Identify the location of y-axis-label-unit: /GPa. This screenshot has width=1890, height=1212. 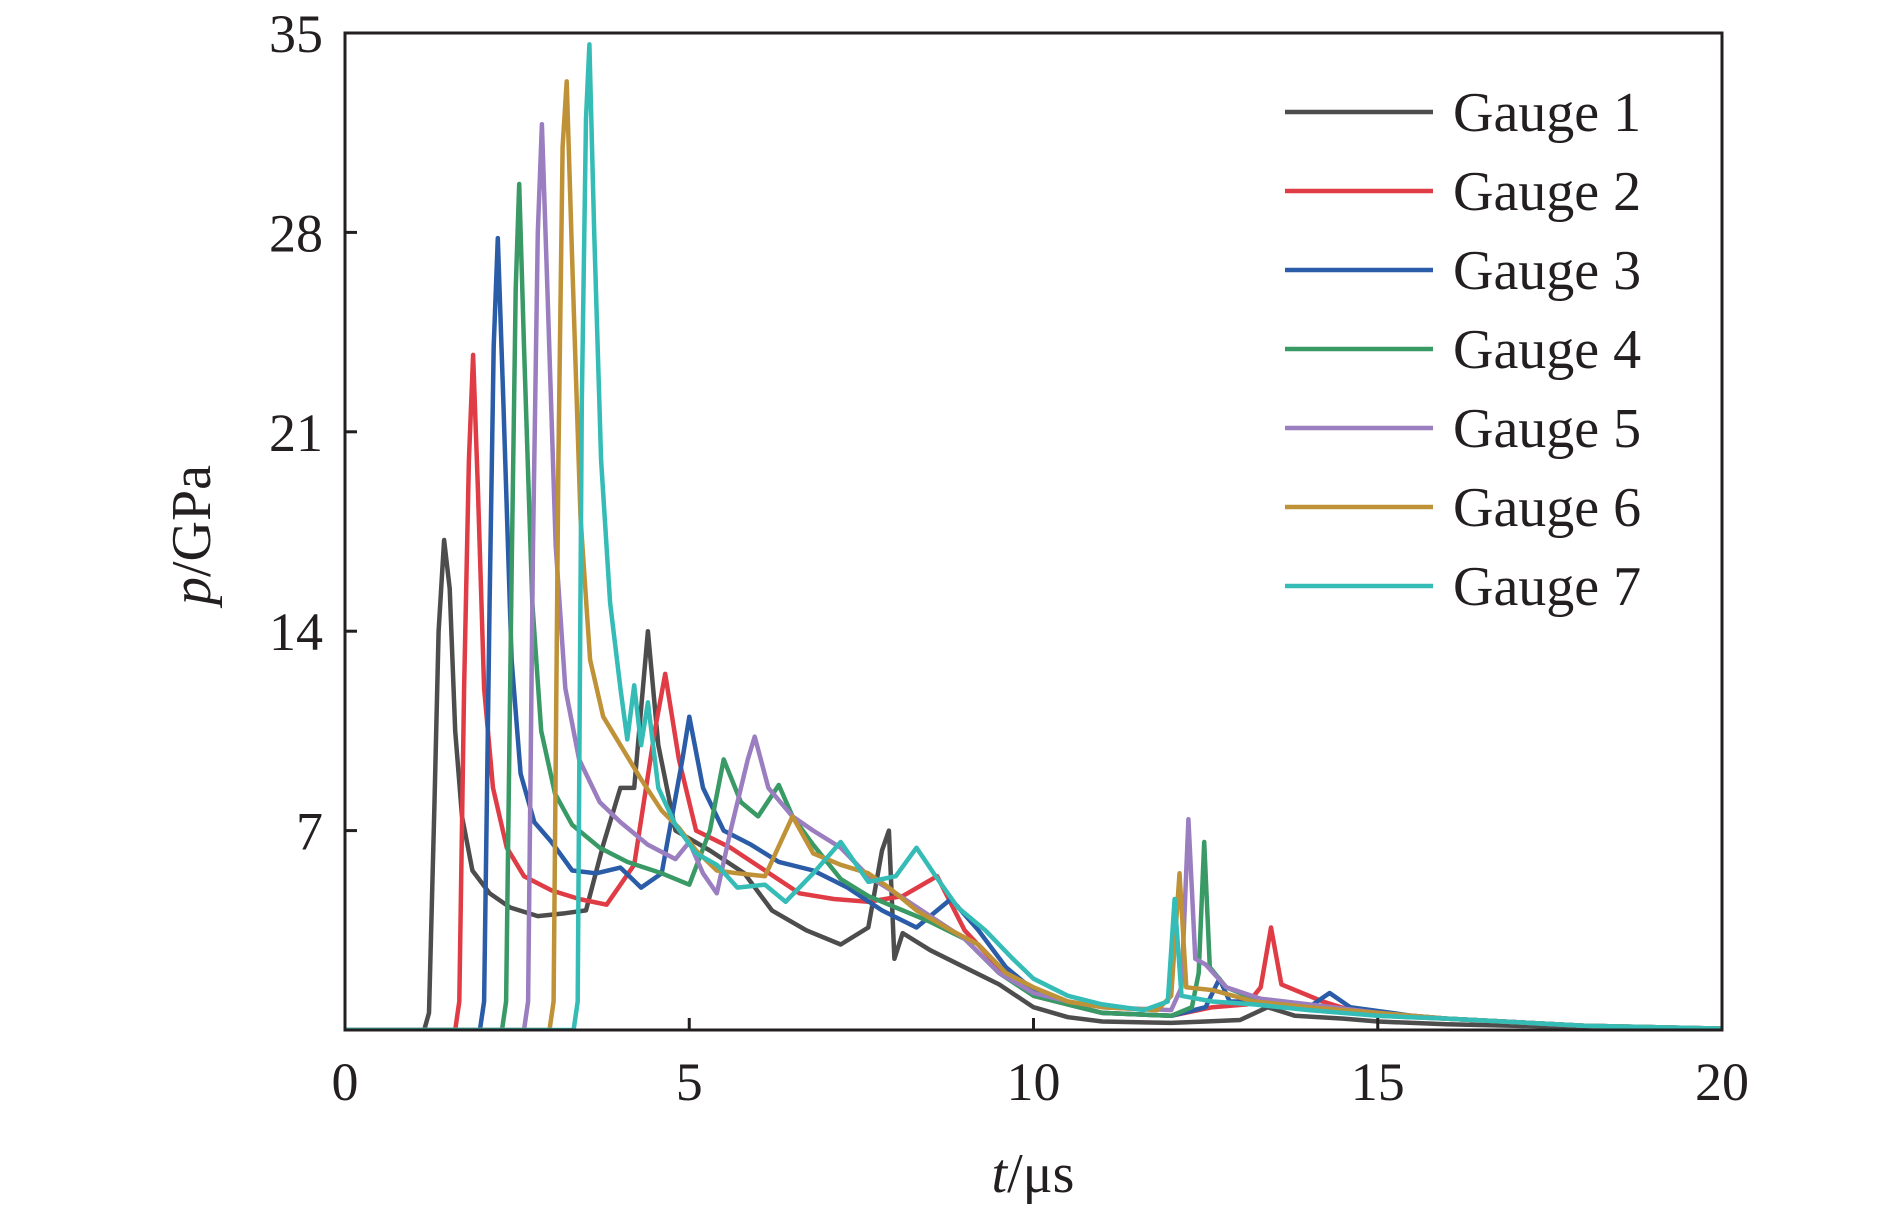
(192, 521).